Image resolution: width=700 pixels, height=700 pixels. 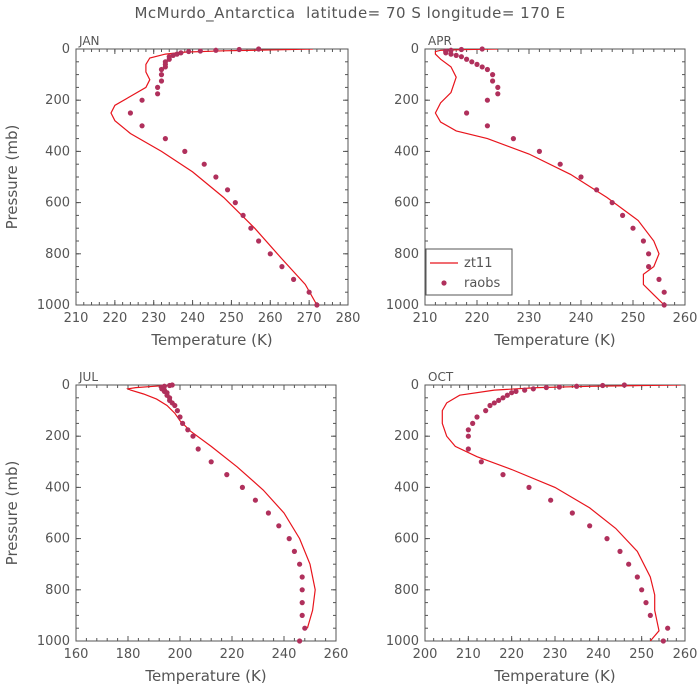 I want to click on legend-model-label: zt11, so click(x=478, y=263).